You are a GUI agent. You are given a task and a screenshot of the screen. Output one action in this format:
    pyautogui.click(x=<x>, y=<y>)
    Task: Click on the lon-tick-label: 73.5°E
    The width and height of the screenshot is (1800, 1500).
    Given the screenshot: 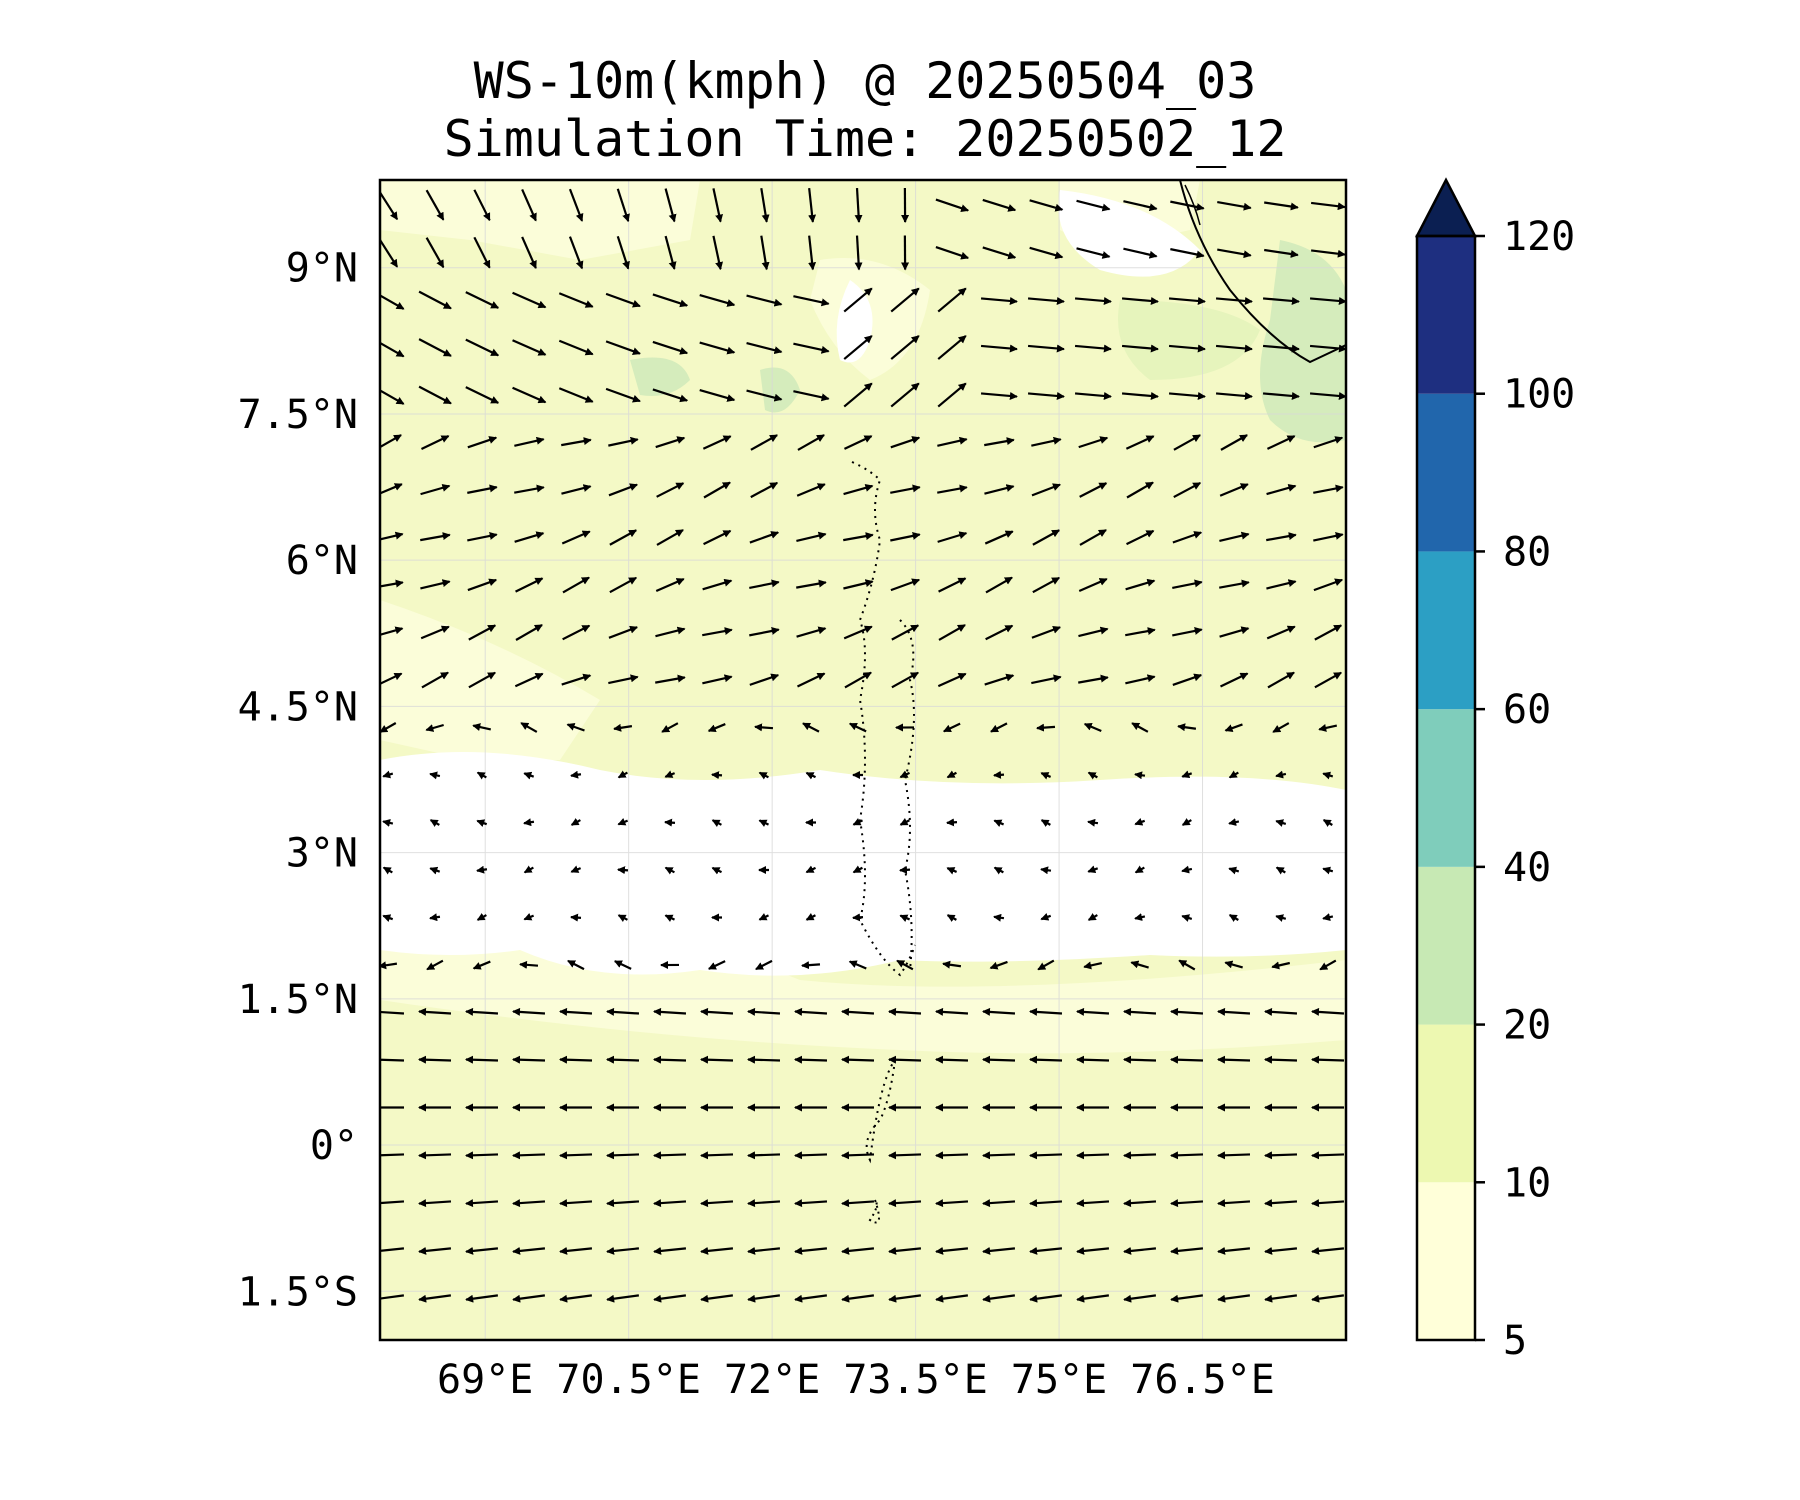 What is the action you would take?
    pyautogui.click(x=915, y=1380)
    